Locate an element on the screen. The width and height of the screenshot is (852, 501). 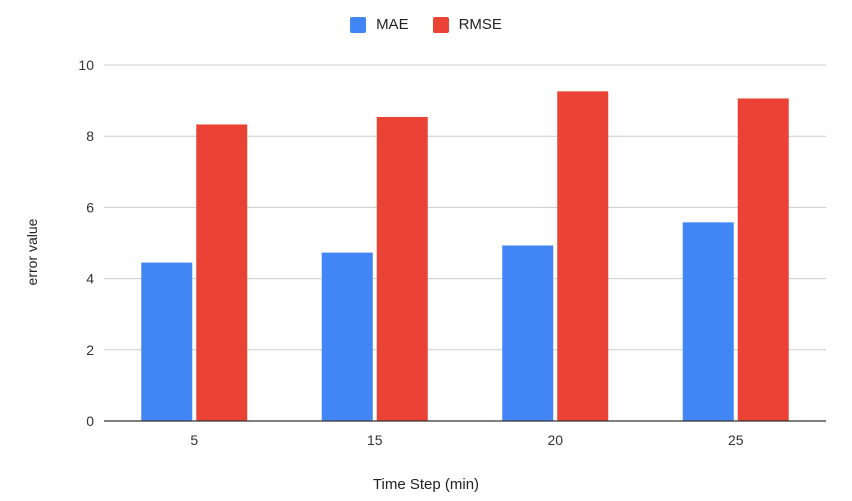
x-tick-label: 5 is located at coordinates (194, 440).